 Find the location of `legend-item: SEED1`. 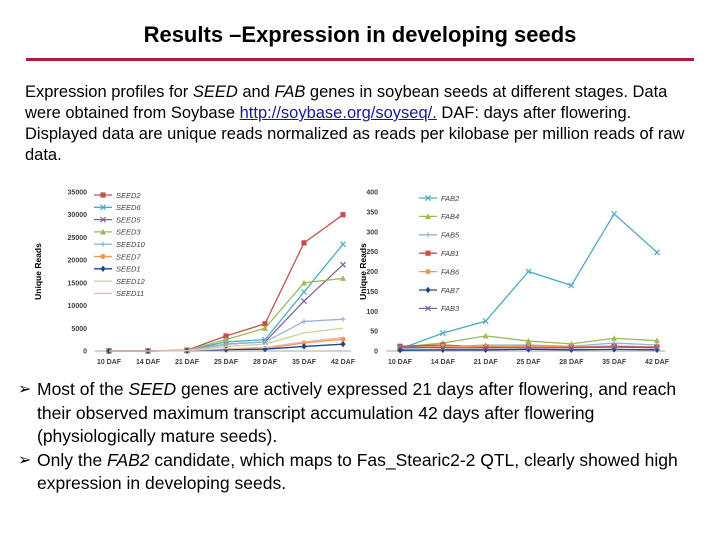

legend-item: SEED1 is located at coordinates (117, 269).